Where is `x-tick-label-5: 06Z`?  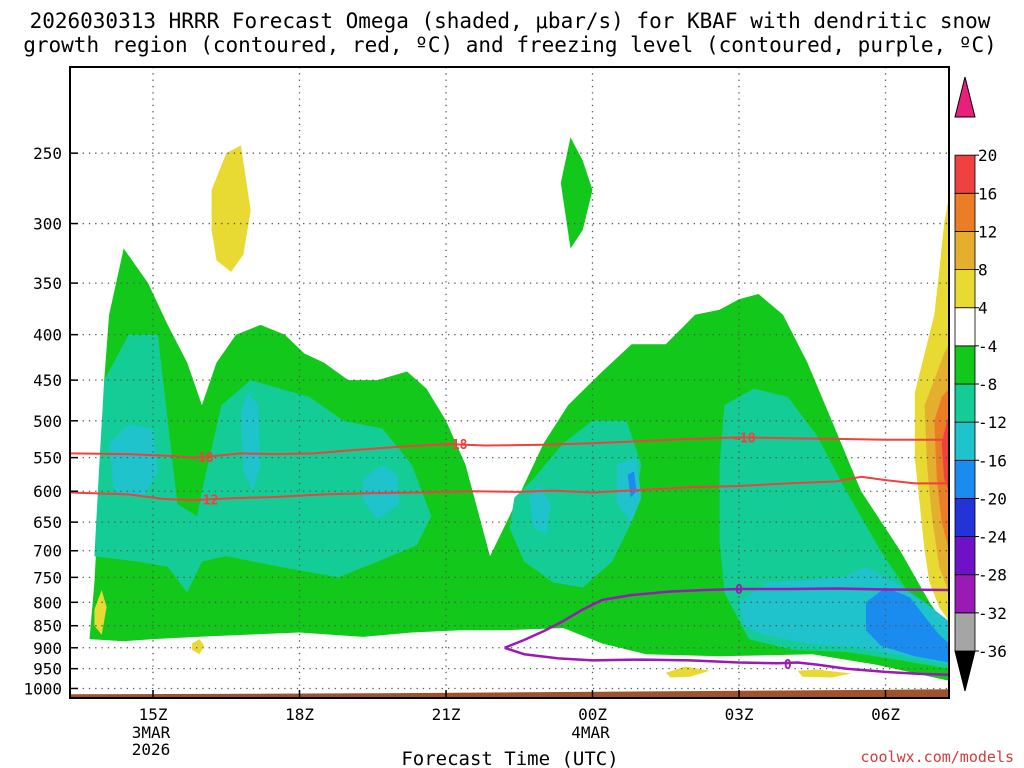
x-tick-label-5: 06Z is located at coordinates (885, 714).